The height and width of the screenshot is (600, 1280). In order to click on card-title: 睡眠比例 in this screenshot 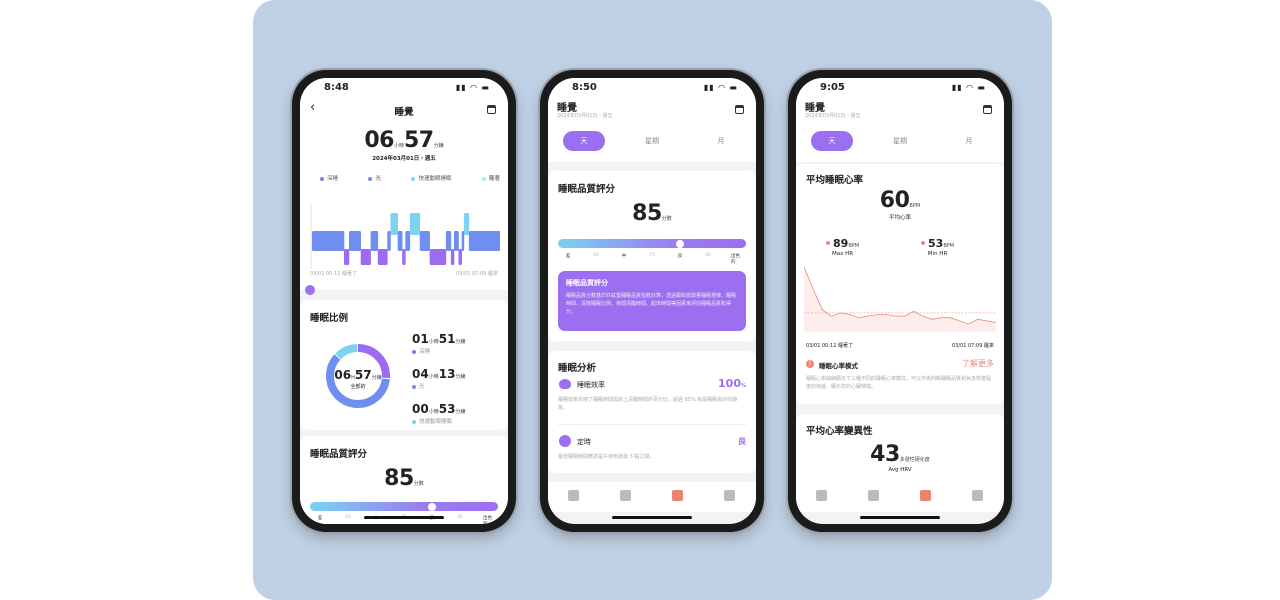, I will do `click(329, 318)`.